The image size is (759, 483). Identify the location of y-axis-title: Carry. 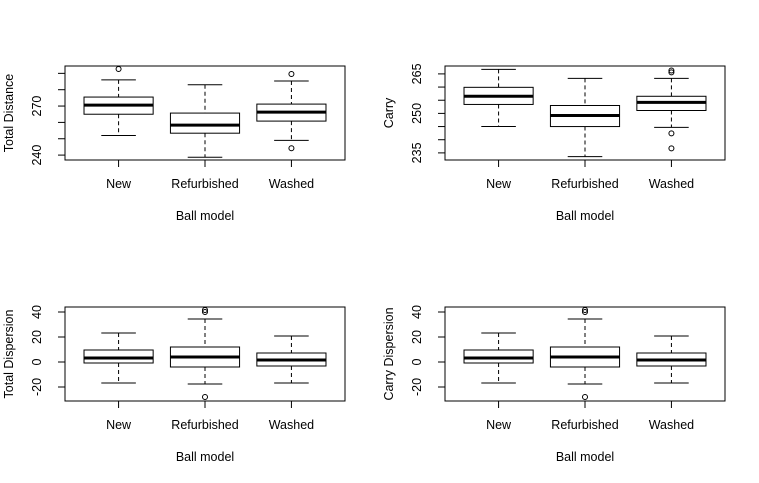
(389, 112).